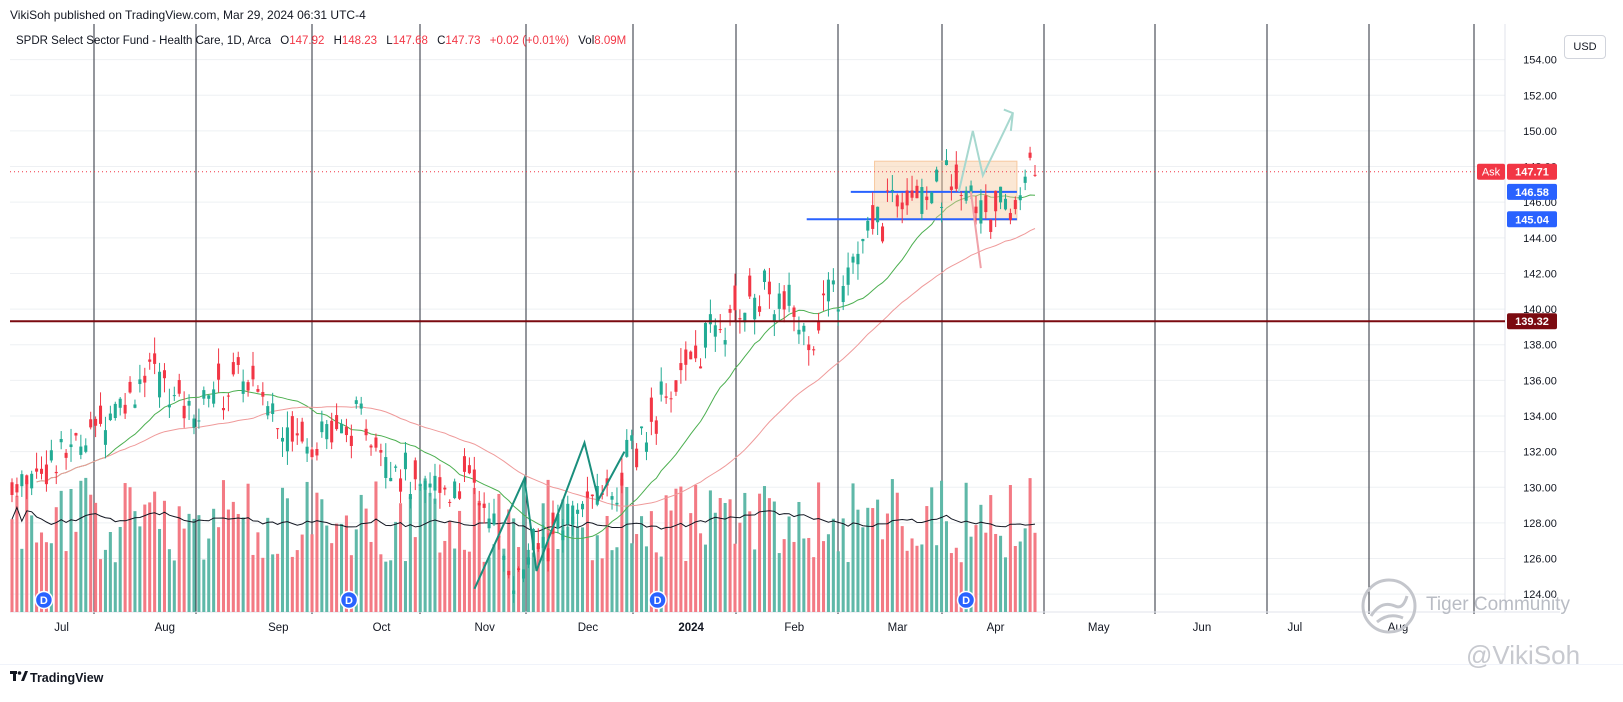  What do you see at coordinates (484, 628) in the screenshot?
I see `x-tick-label: Nov` at bounding box center [484, 628].